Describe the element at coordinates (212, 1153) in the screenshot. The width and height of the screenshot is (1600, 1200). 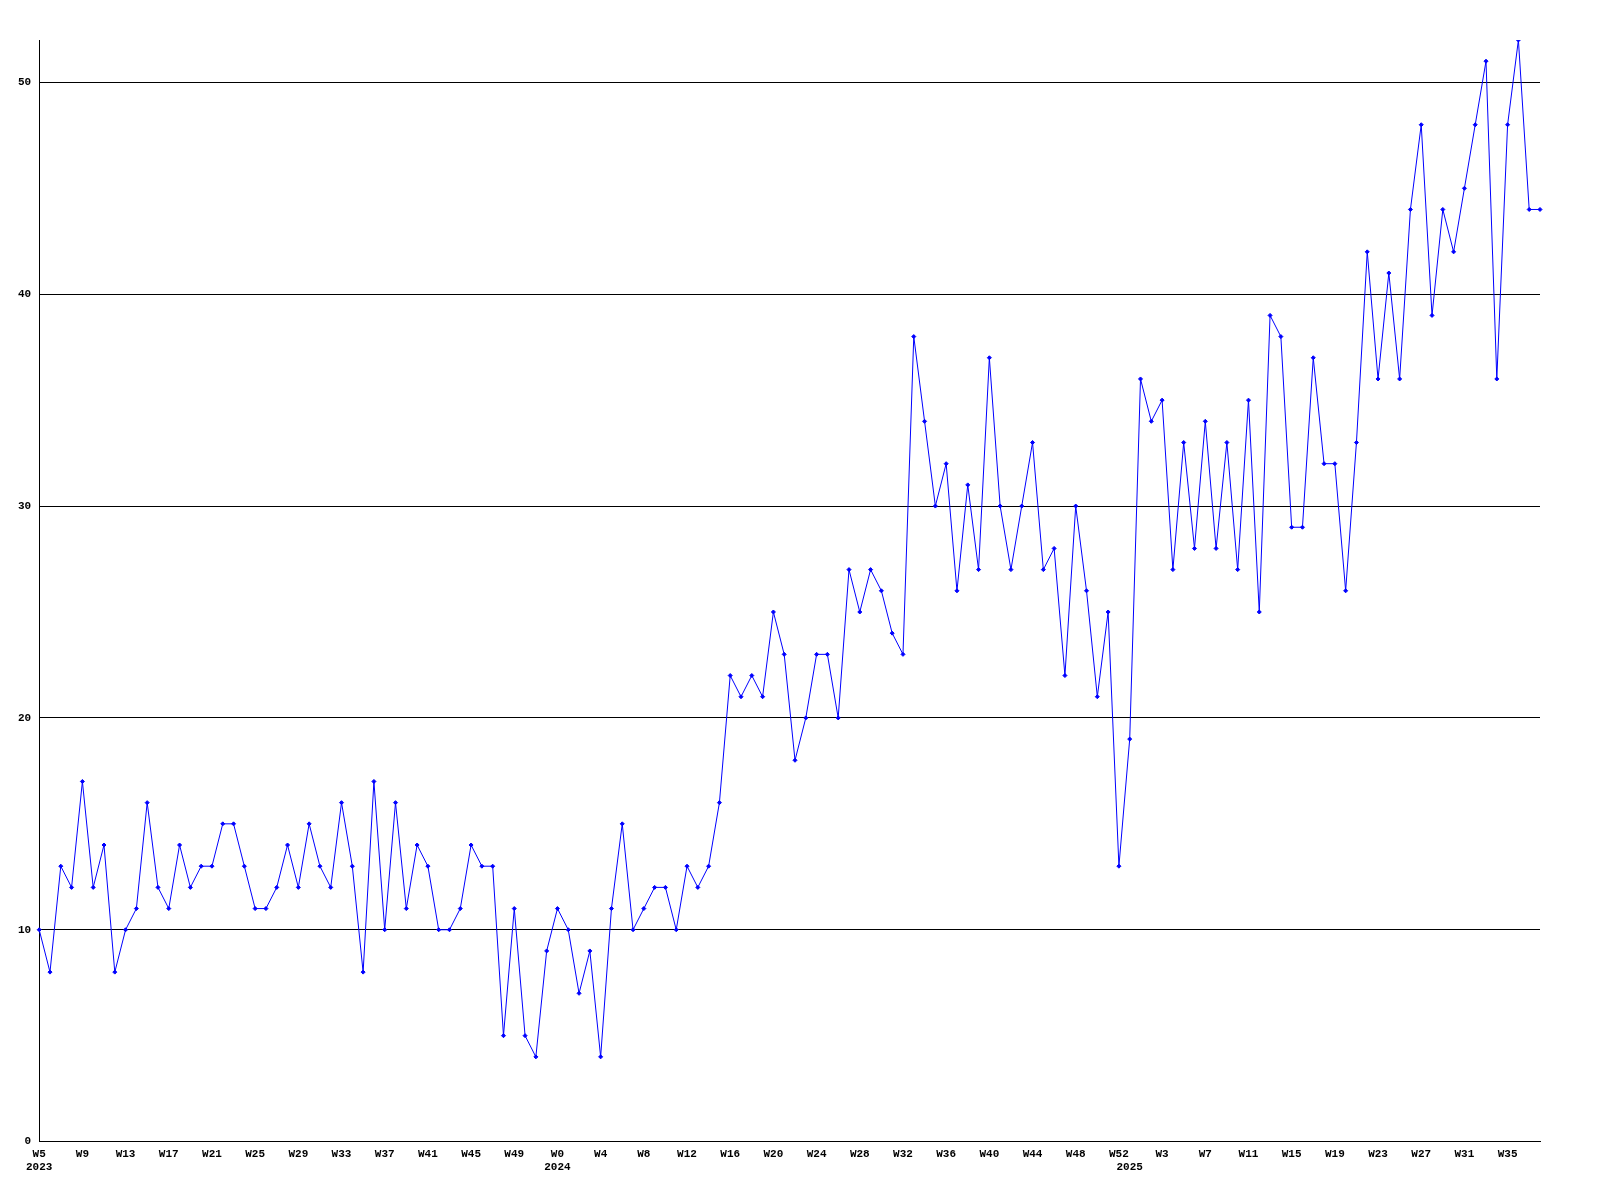
I see `x-tick-label: W21` at that location.